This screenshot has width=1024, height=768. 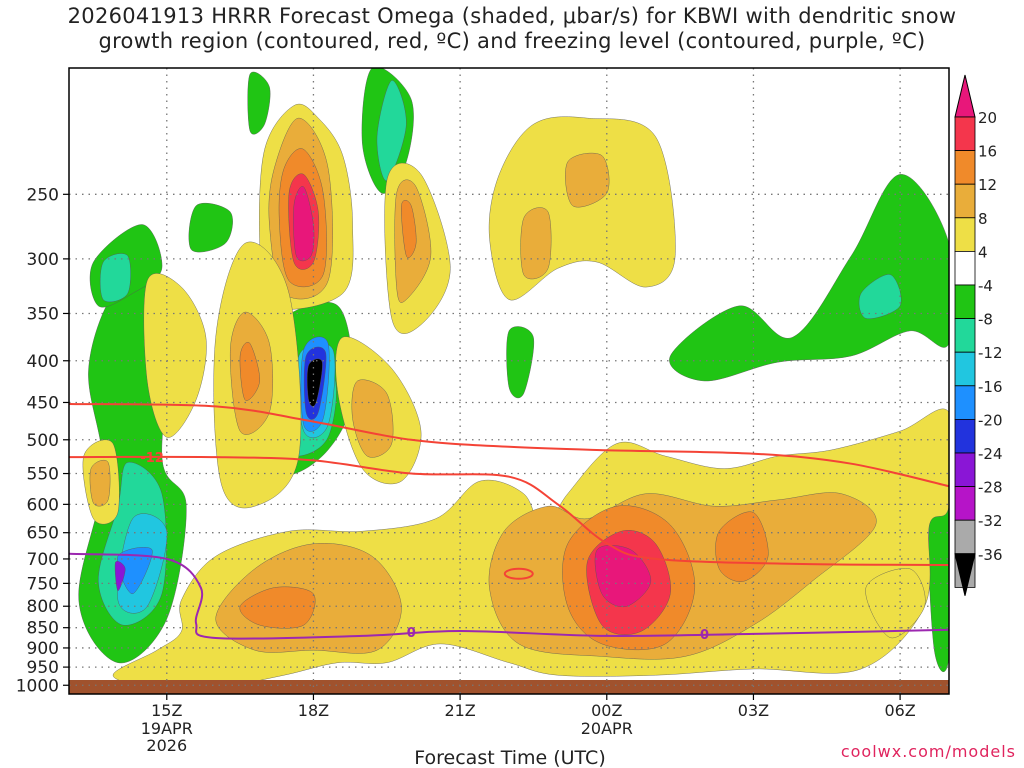 I want to click on y-tick-label-500: 500, so click(x=43, y=441).